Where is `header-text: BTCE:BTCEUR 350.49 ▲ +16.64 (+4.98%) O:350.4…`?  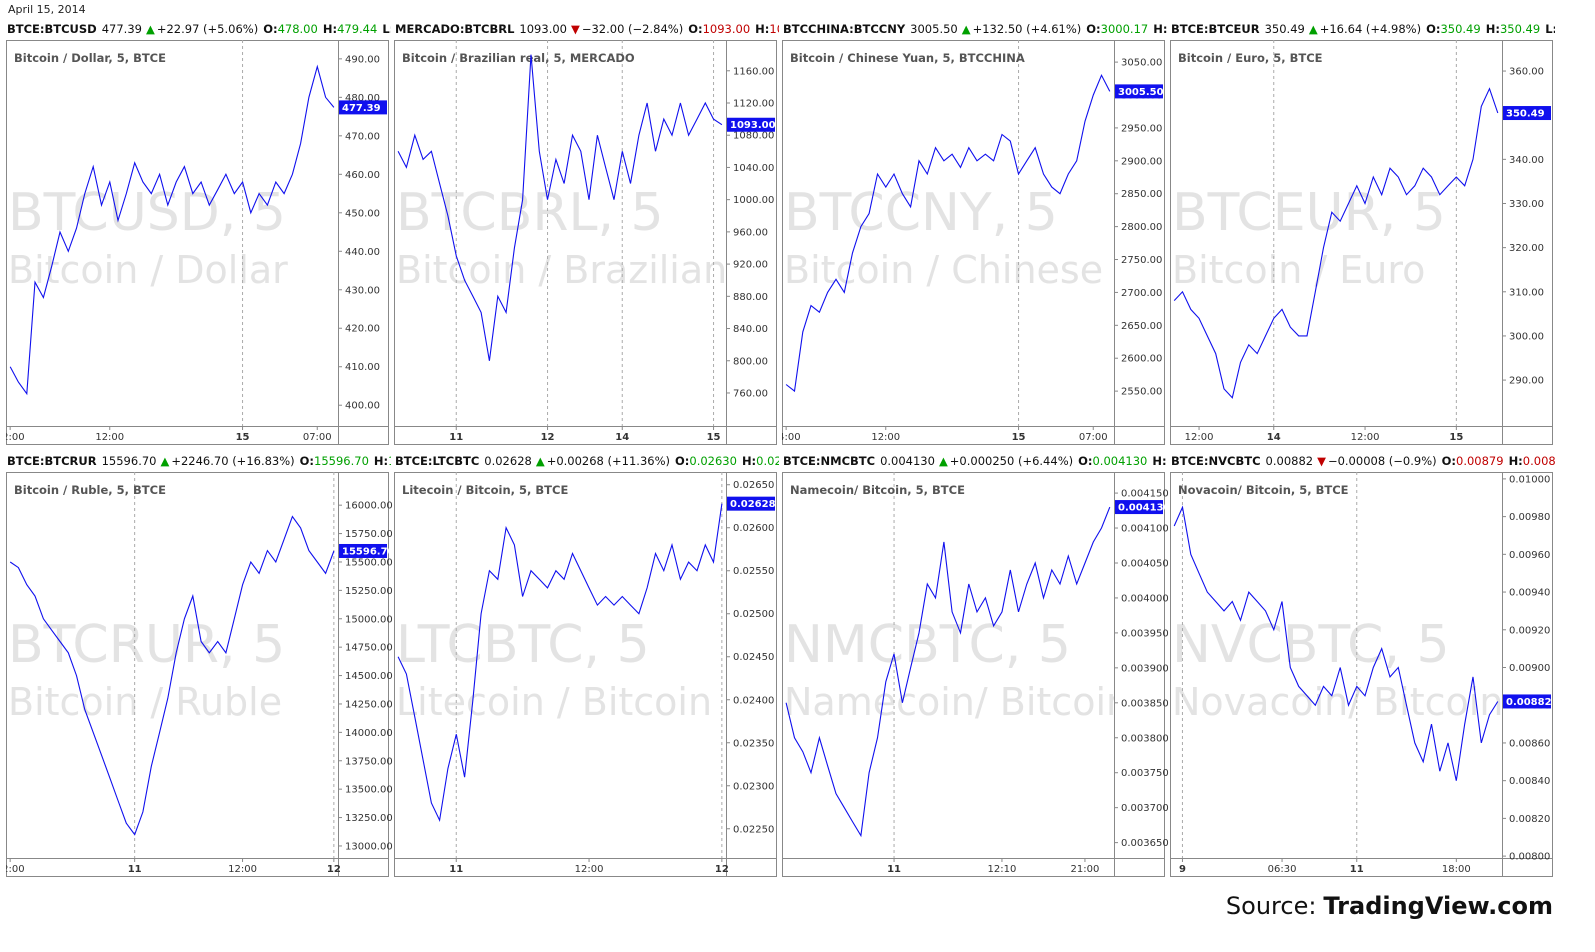
header-text: BTCE:BTCEUR 350.49 ▲ +16.64 (+4.98%) O:350.4… is located at coordinates (1371, 29).